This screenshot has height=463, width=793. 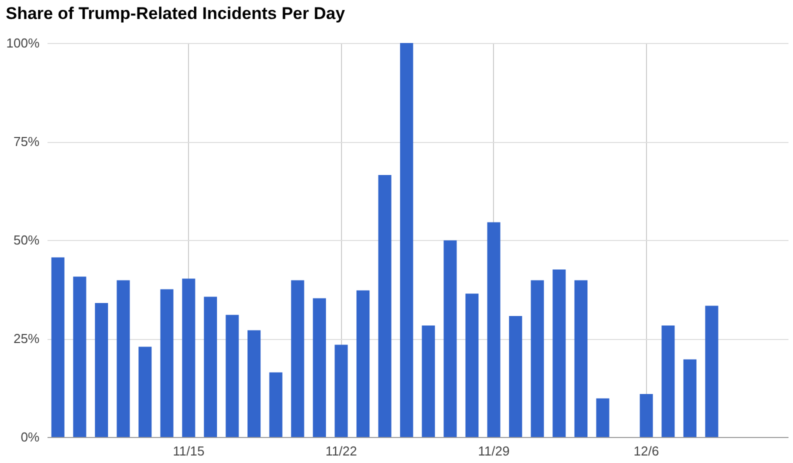 I want to click on y-tick-label: 75%, so click(x=26, y=141).